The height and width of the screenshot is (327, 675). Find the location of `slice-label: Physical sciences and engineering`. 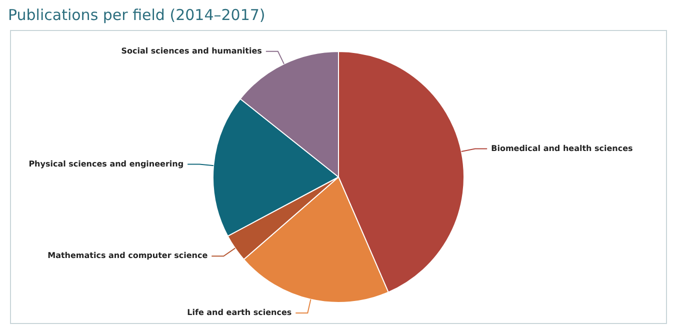

slice-label: Physical sciences and engineering is located at coordinates (106, 163).